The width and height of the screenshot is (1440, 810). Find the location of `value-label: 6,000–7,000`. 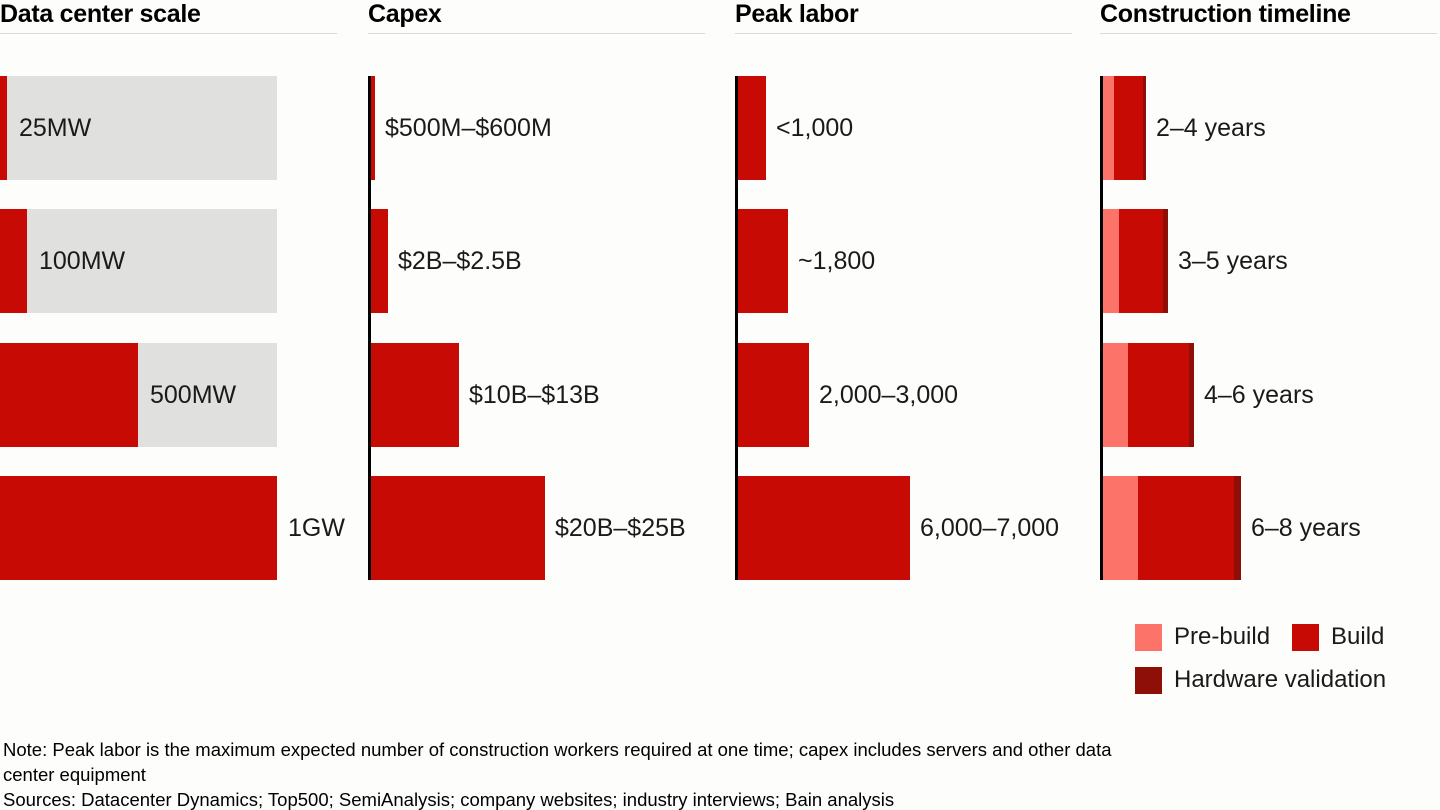

value-label: 6,000–7,000 is located at coordinates (990, 527).